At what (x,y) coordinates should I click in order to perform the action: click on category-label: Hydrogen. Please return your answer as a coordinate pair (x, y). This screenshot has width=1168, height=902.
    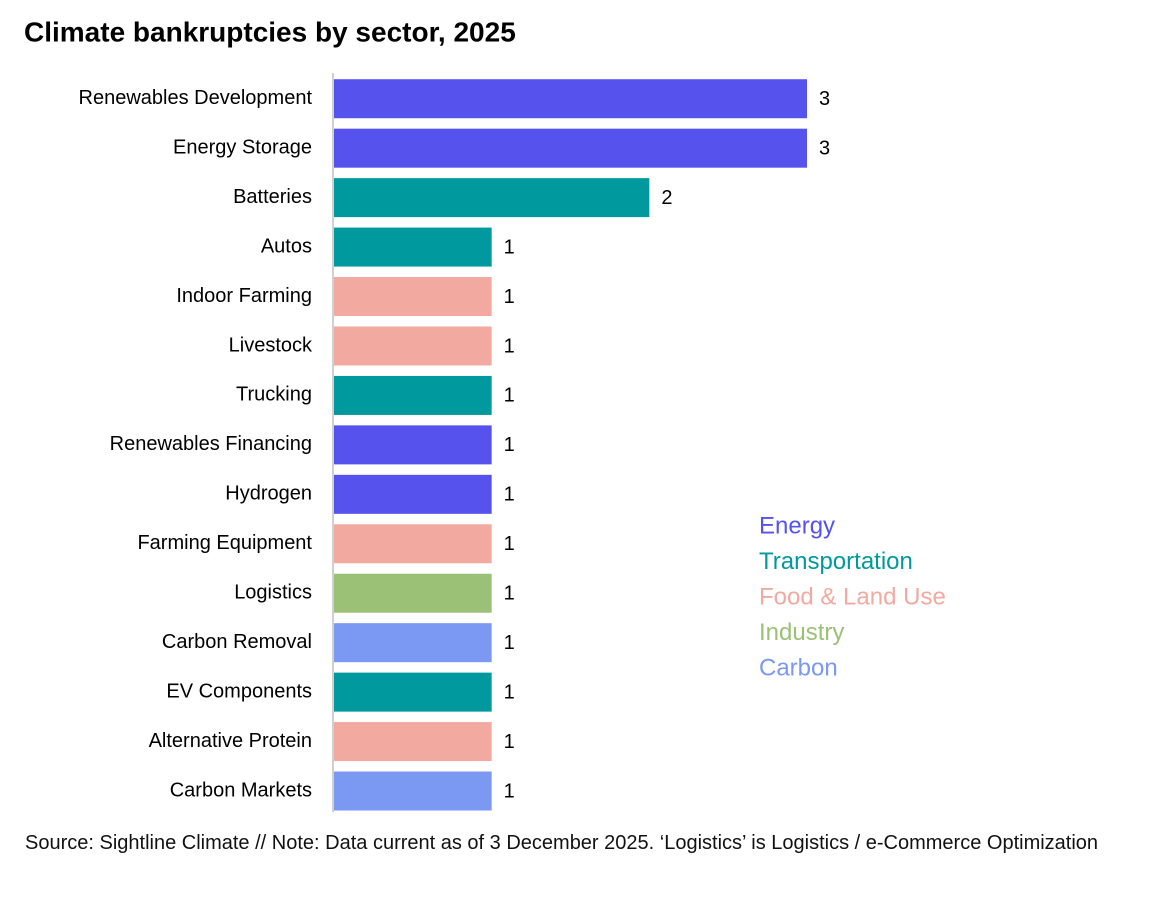
    Looking at the image, I should click on (268, 494).